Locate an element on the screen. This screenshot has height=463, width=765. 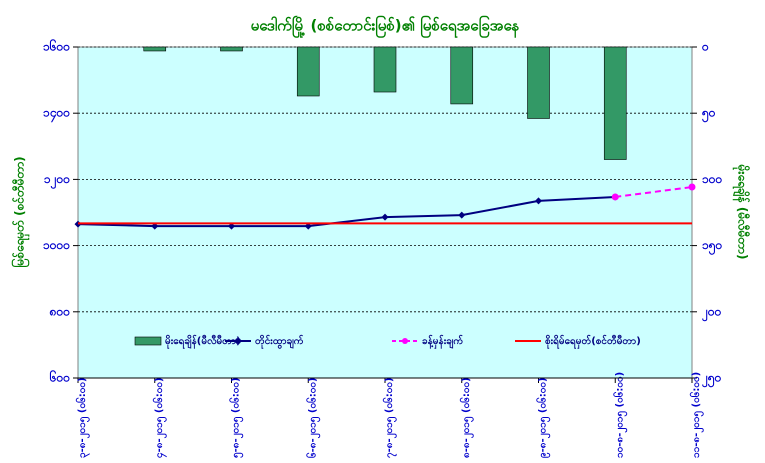
y2-tick-label: ၁၅၀ is located at coordinates (712, 247).